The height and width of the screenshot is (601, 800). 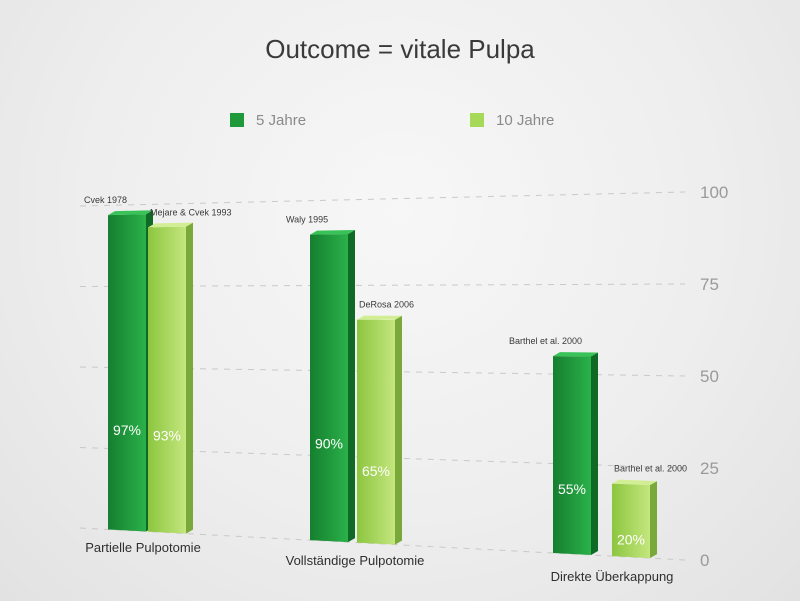 What do you see at coordinates (332, 232) in the screenshot?
I see `bar-5-jahre-vollstaendige-top` at bounding box center [332, 232].